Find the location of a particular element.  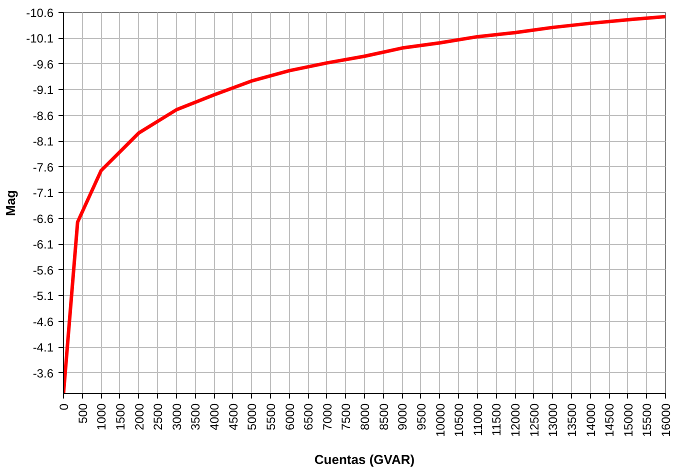

y-tick-label: -5.1 is located at coordinates (43, 296).